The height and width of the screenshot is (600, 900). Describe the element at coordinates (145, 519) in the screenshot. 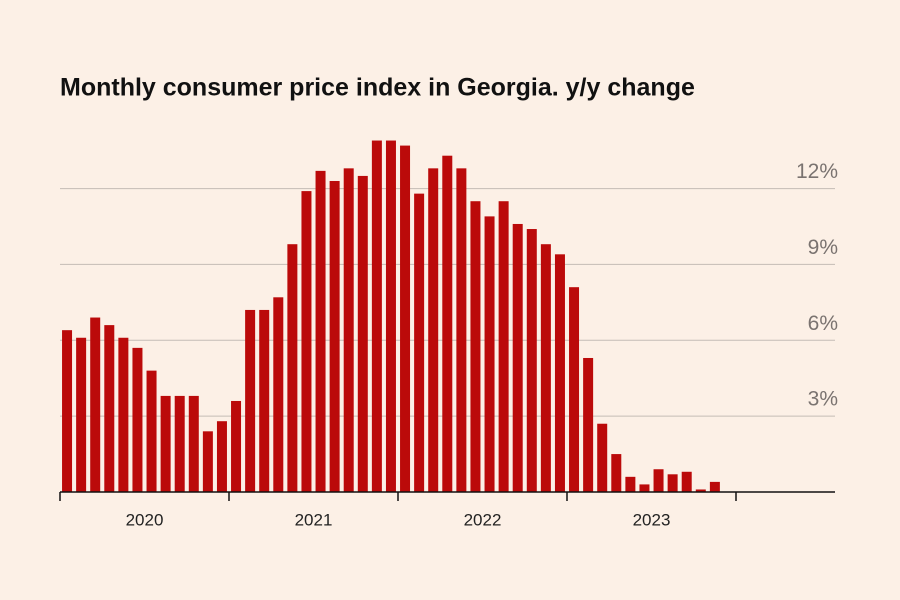

I see `x-tick-label: 2020` at that location.